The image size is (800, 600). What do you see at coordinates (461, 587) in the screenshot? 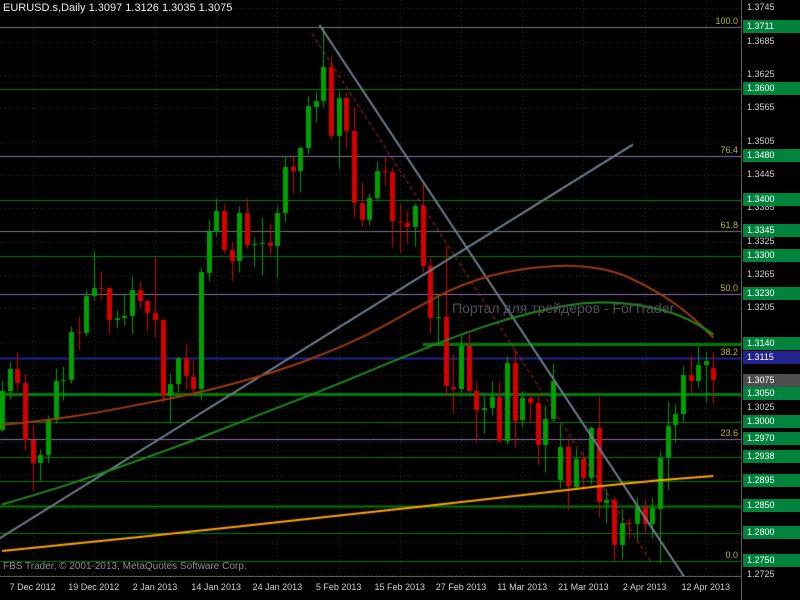
I see `time-axis-label: 27 Feb 2013` at bounding box center [461, 587].